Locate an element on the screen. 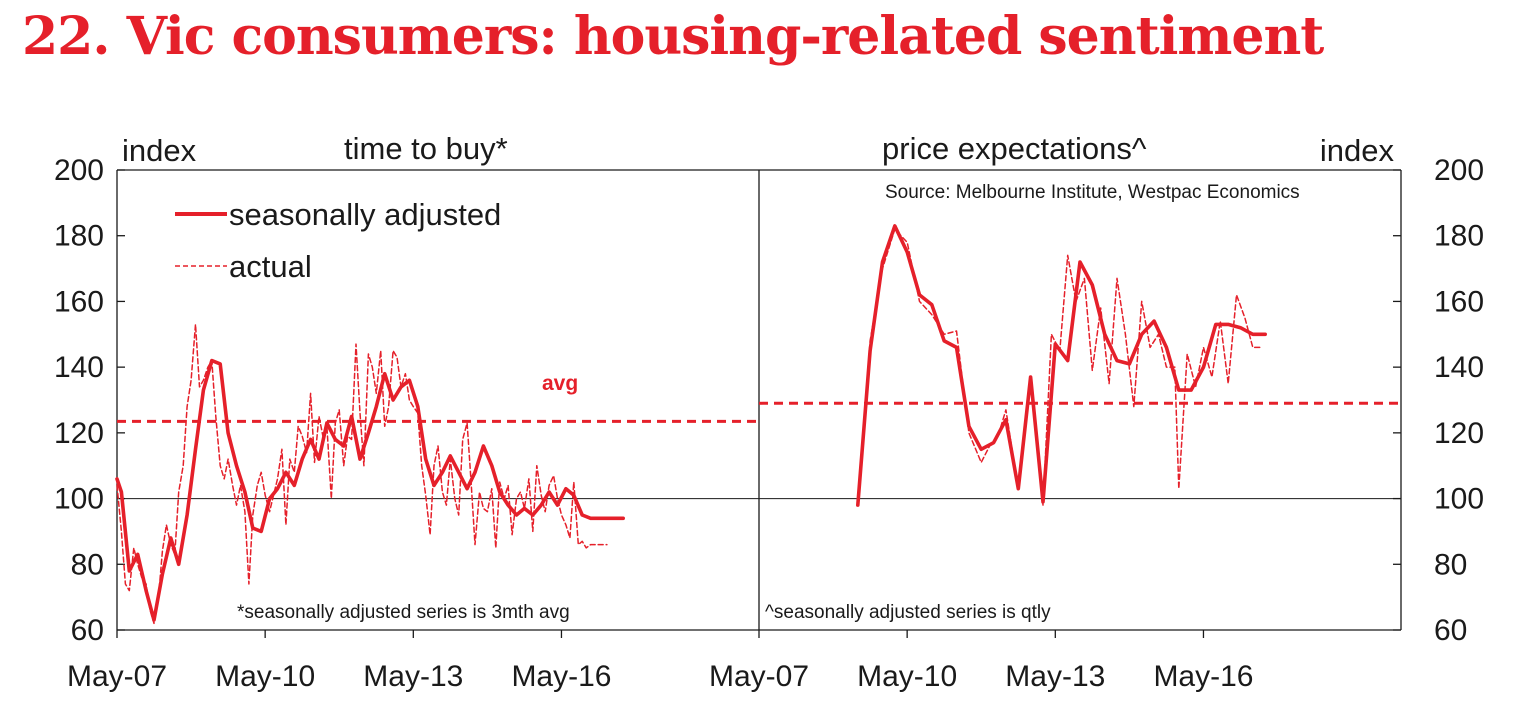 This screenshot has width=1515, height=717. right-index-label: index is located at coordinates (1357, 150).